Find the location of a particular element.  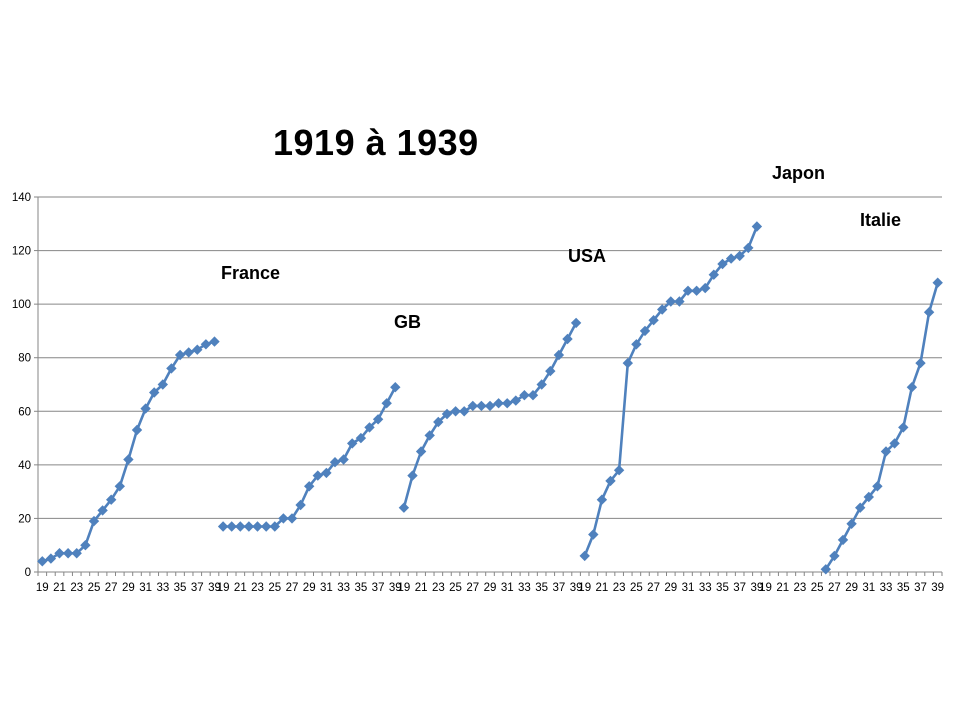

series-line-gb is located at coordinates (310, 457).